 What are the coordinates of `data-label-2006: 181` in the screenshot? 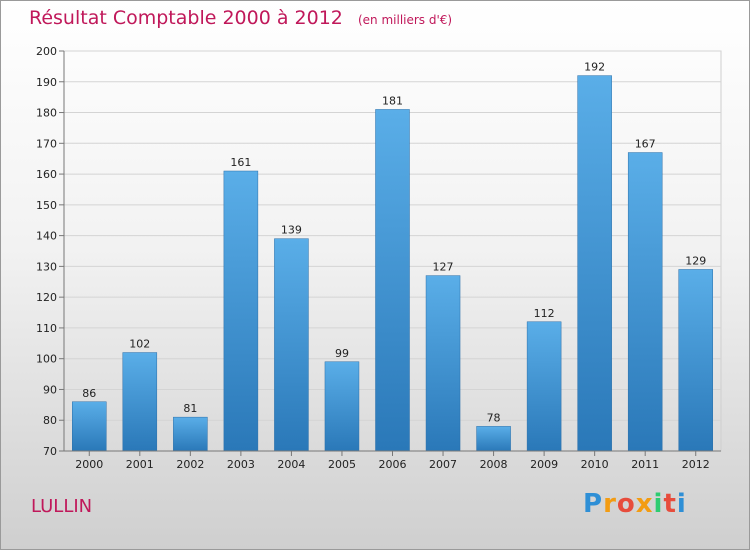 It's located at (392, 100).